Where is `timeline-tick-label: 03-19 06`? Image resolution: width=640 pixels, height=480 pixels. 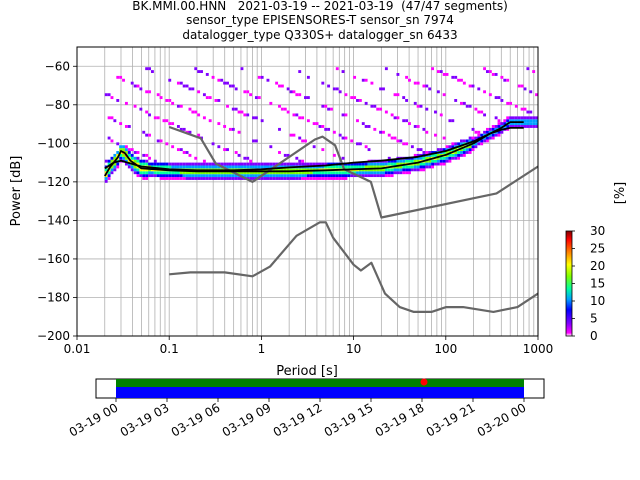 timeline-tick-label: 03-19 06 is located at coordinates (196, 419).